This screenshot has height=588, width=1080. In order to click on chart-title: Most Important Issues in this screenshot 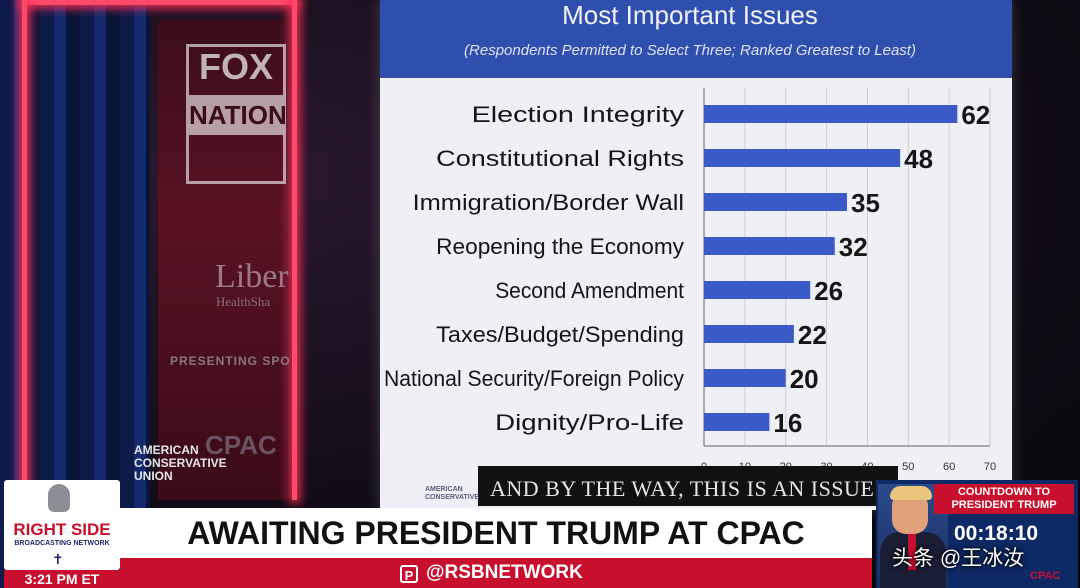, I will do `click(690, 15)`.